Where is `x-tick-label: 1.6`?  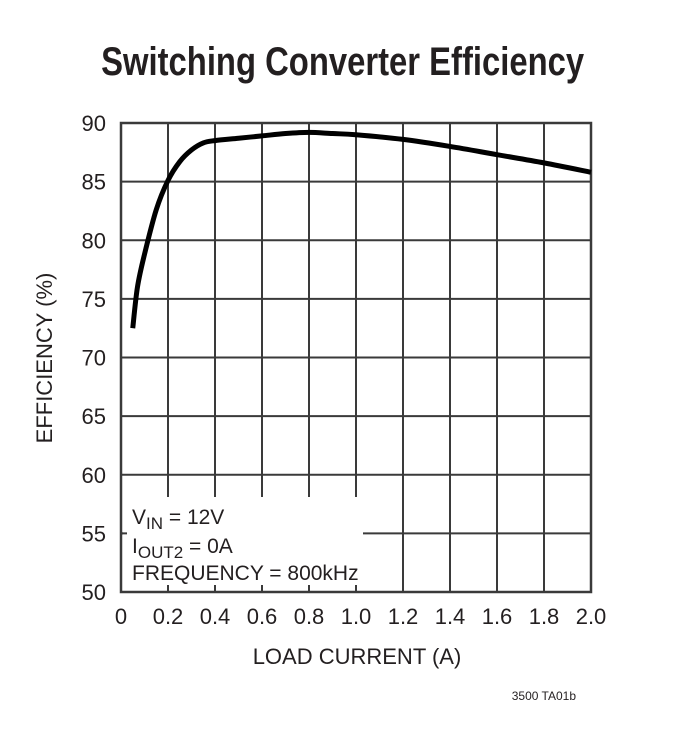
x-tick-label: 1.6 is located at coordinates (497, 616).